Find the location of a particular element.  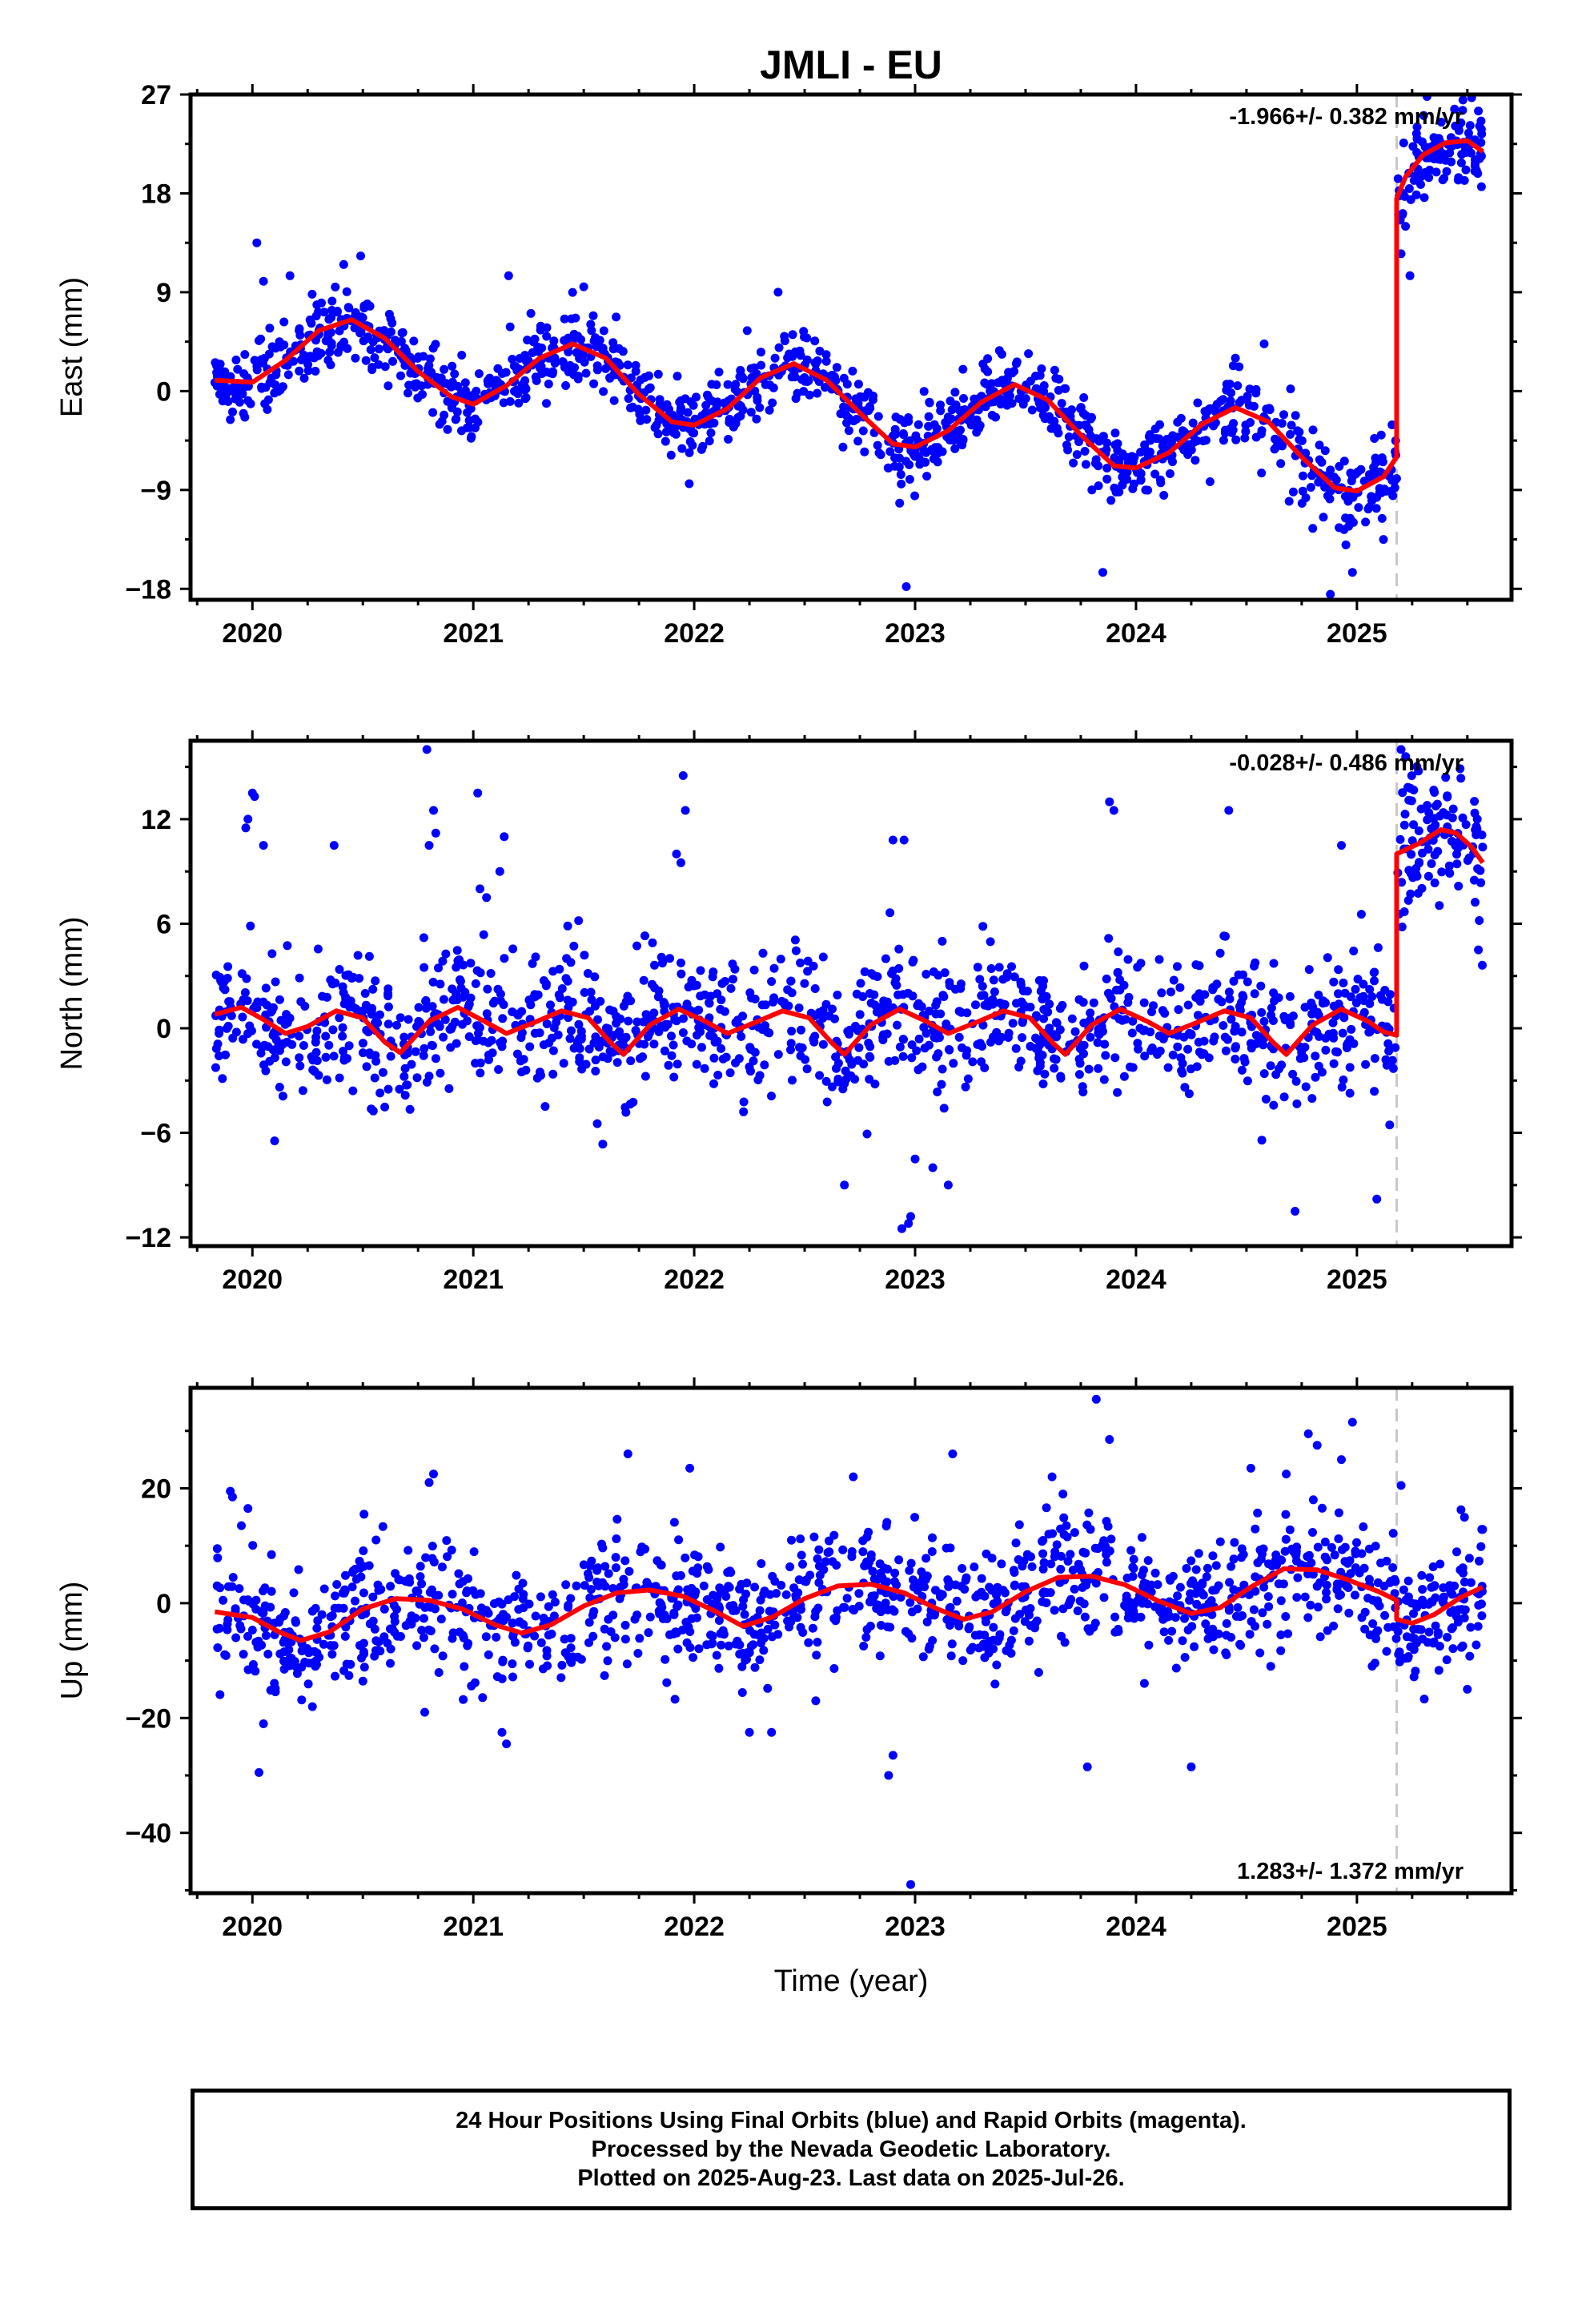

y-axis-title: North (mm) is located at coordinates (72, 993).